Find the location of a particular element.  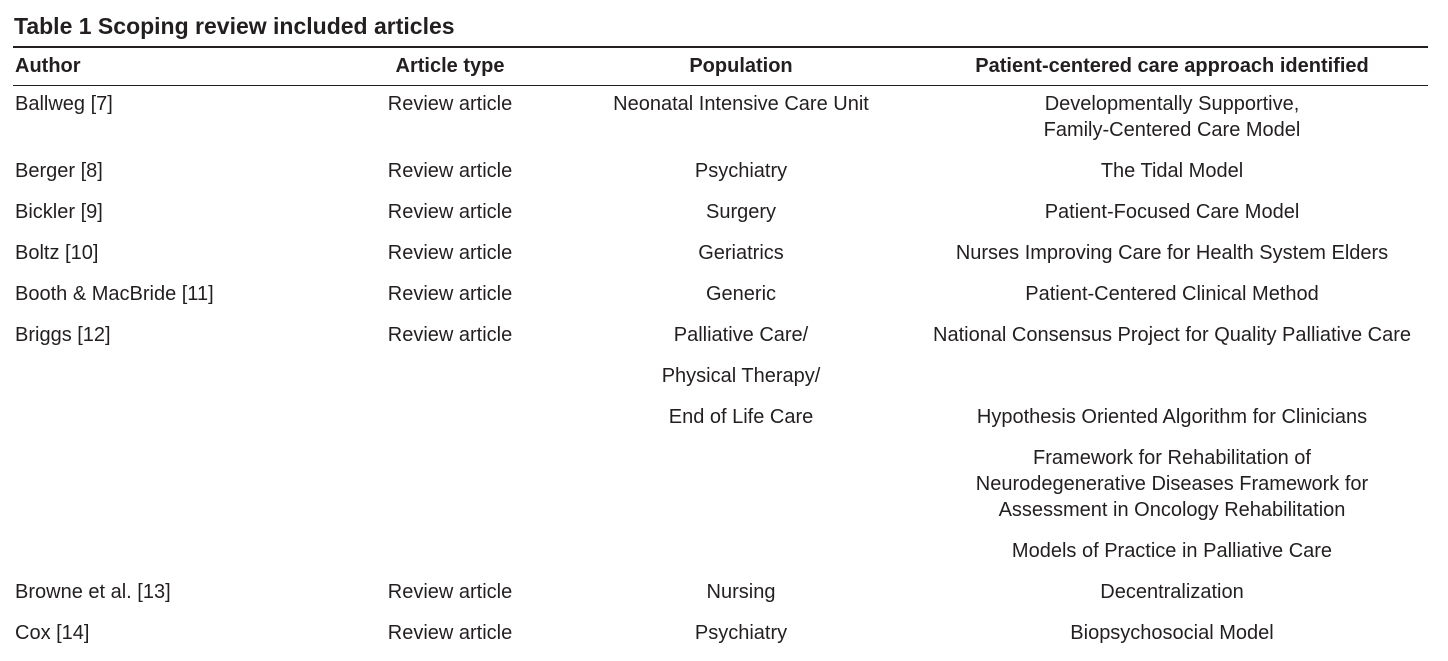

header-rule is located at coordinates (720, 85).